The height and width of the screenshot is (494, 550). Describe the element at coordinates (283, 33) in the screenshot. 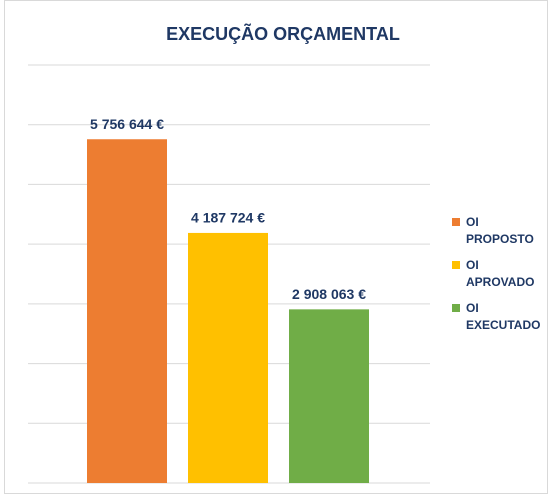

I see `chart-title: EXECUÇÃO ORÇAMENTAL` at that location.